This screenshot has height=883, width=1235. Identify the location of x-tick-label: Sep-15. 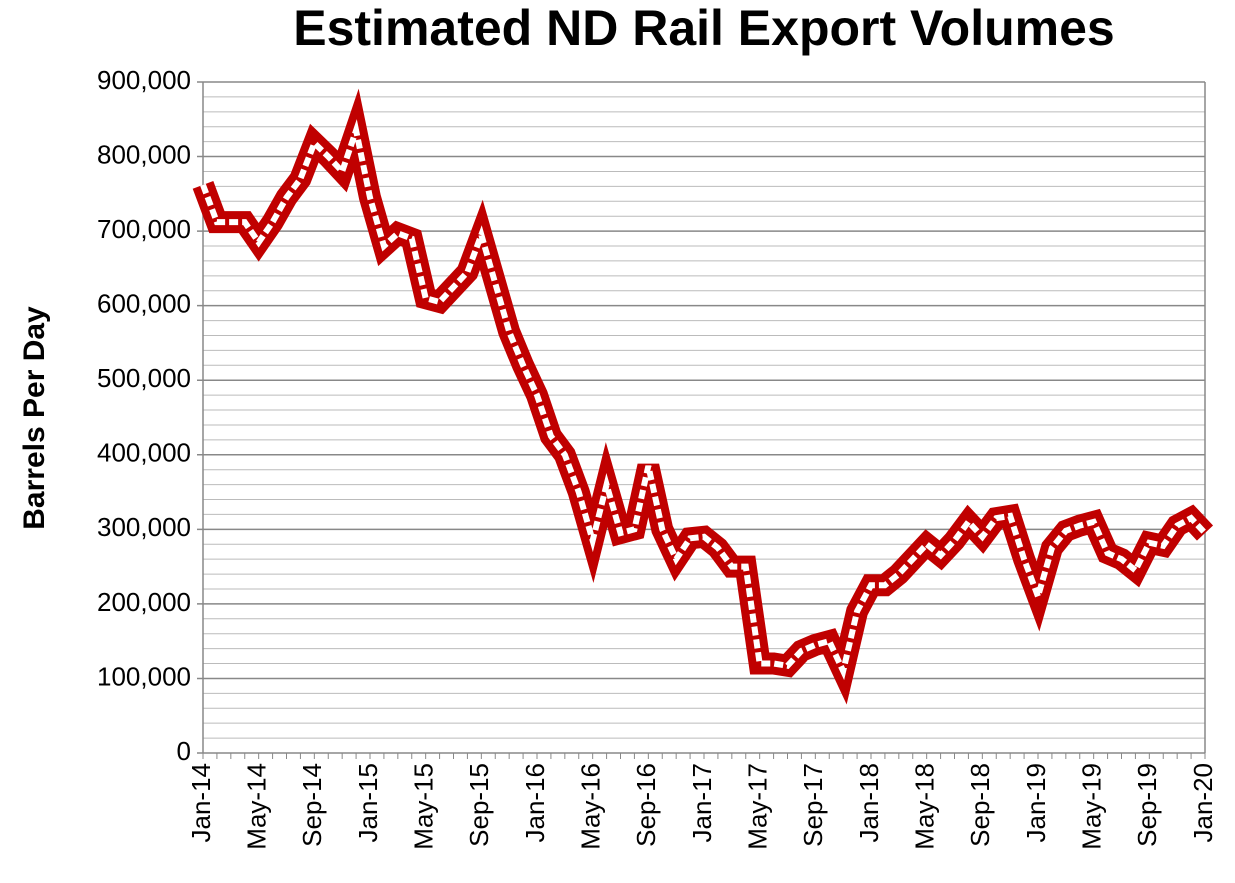
(479, 805).